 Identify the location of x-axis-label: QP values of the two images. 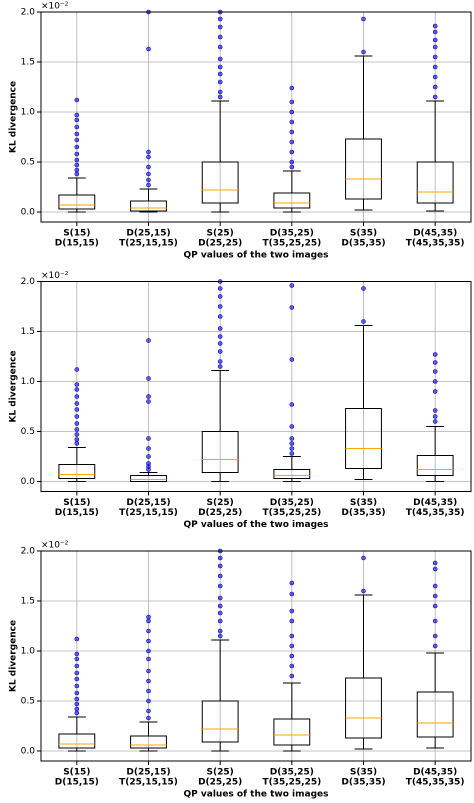
(256, 525).